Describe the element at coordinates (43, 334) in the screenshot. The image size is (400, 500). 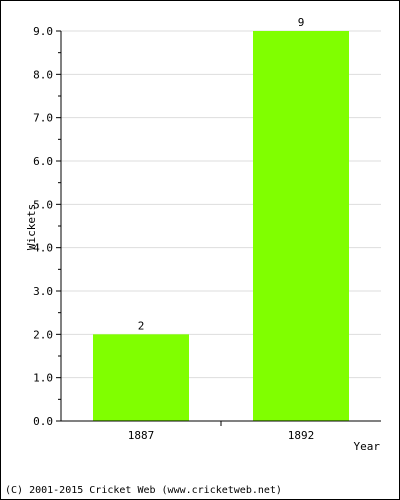
I see `y-tick-label: 2.0` at that location.